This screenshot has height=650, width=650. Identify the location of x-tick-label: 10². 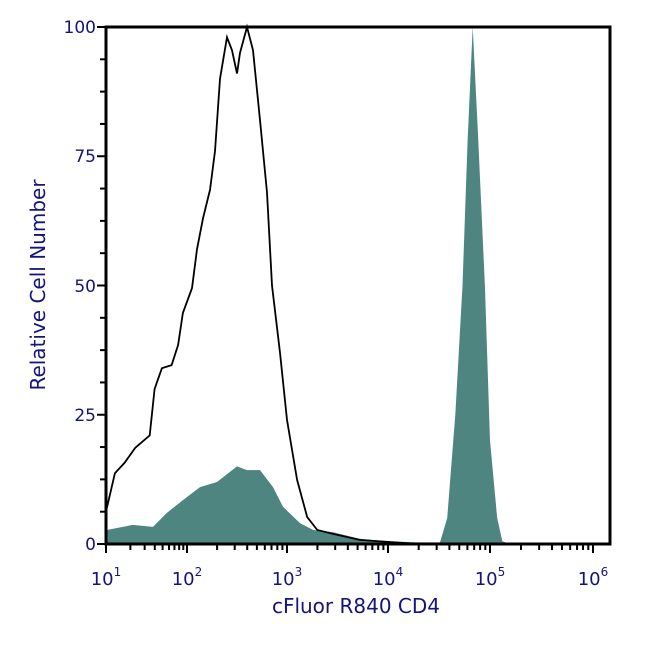
(187, 577).